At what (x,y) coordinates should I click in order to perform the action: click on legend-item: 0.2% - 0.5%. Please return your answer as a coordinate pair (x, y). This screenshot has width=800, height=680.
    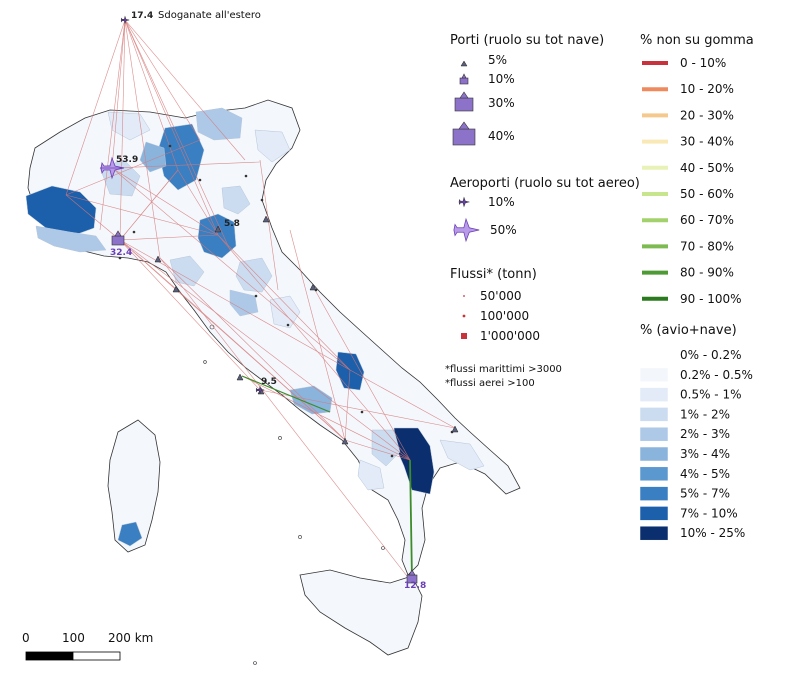
    Looking at the image, I should click on (716, 375).